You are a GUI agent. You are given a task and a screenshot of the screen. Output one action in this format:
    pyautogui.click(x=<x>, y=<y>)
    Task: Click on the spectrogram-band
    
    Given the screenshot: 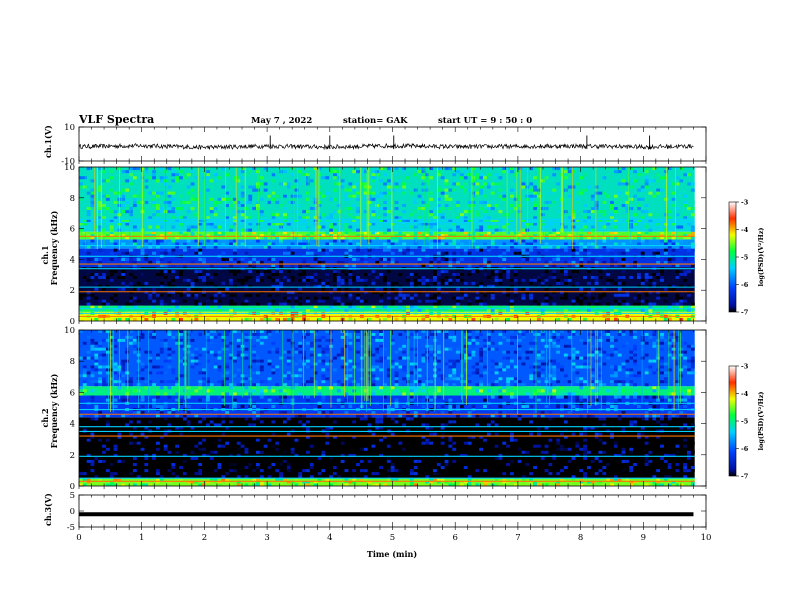 What is the action you would take?
    pyautogui.click(x=387, y=286)
    